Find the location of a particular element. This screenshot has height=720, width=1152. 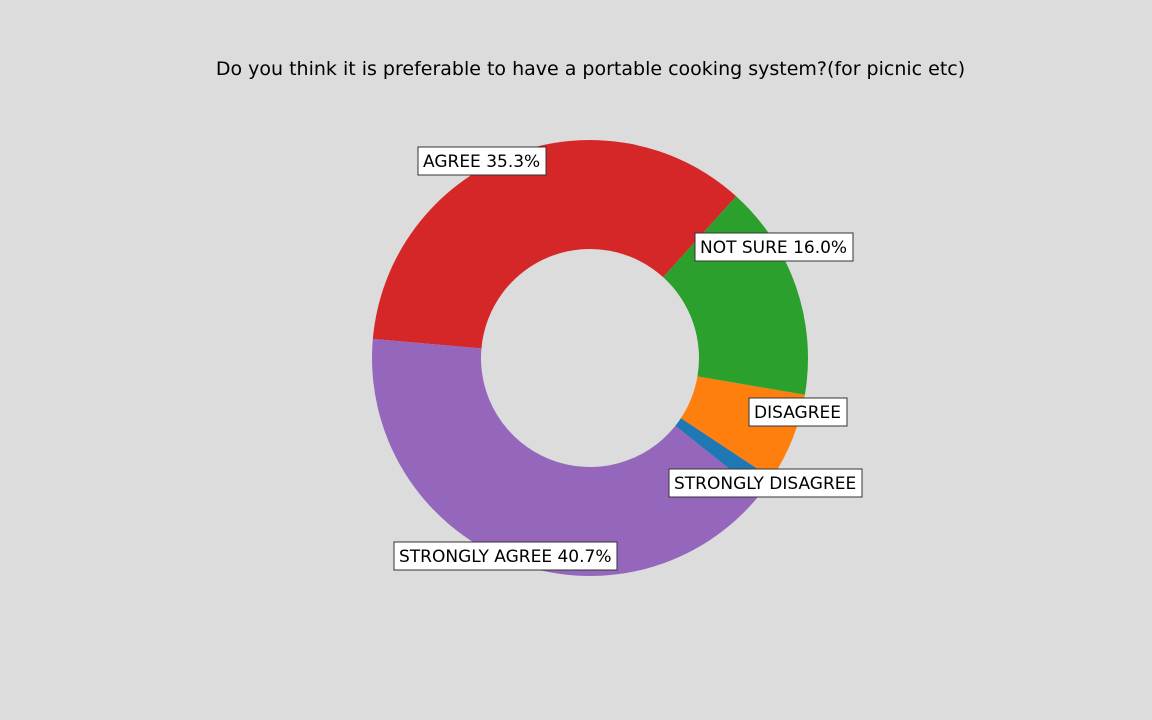

slice-label-strongly-disagree: STRONGLY DISAGREE is located at coordinates (765, 483).